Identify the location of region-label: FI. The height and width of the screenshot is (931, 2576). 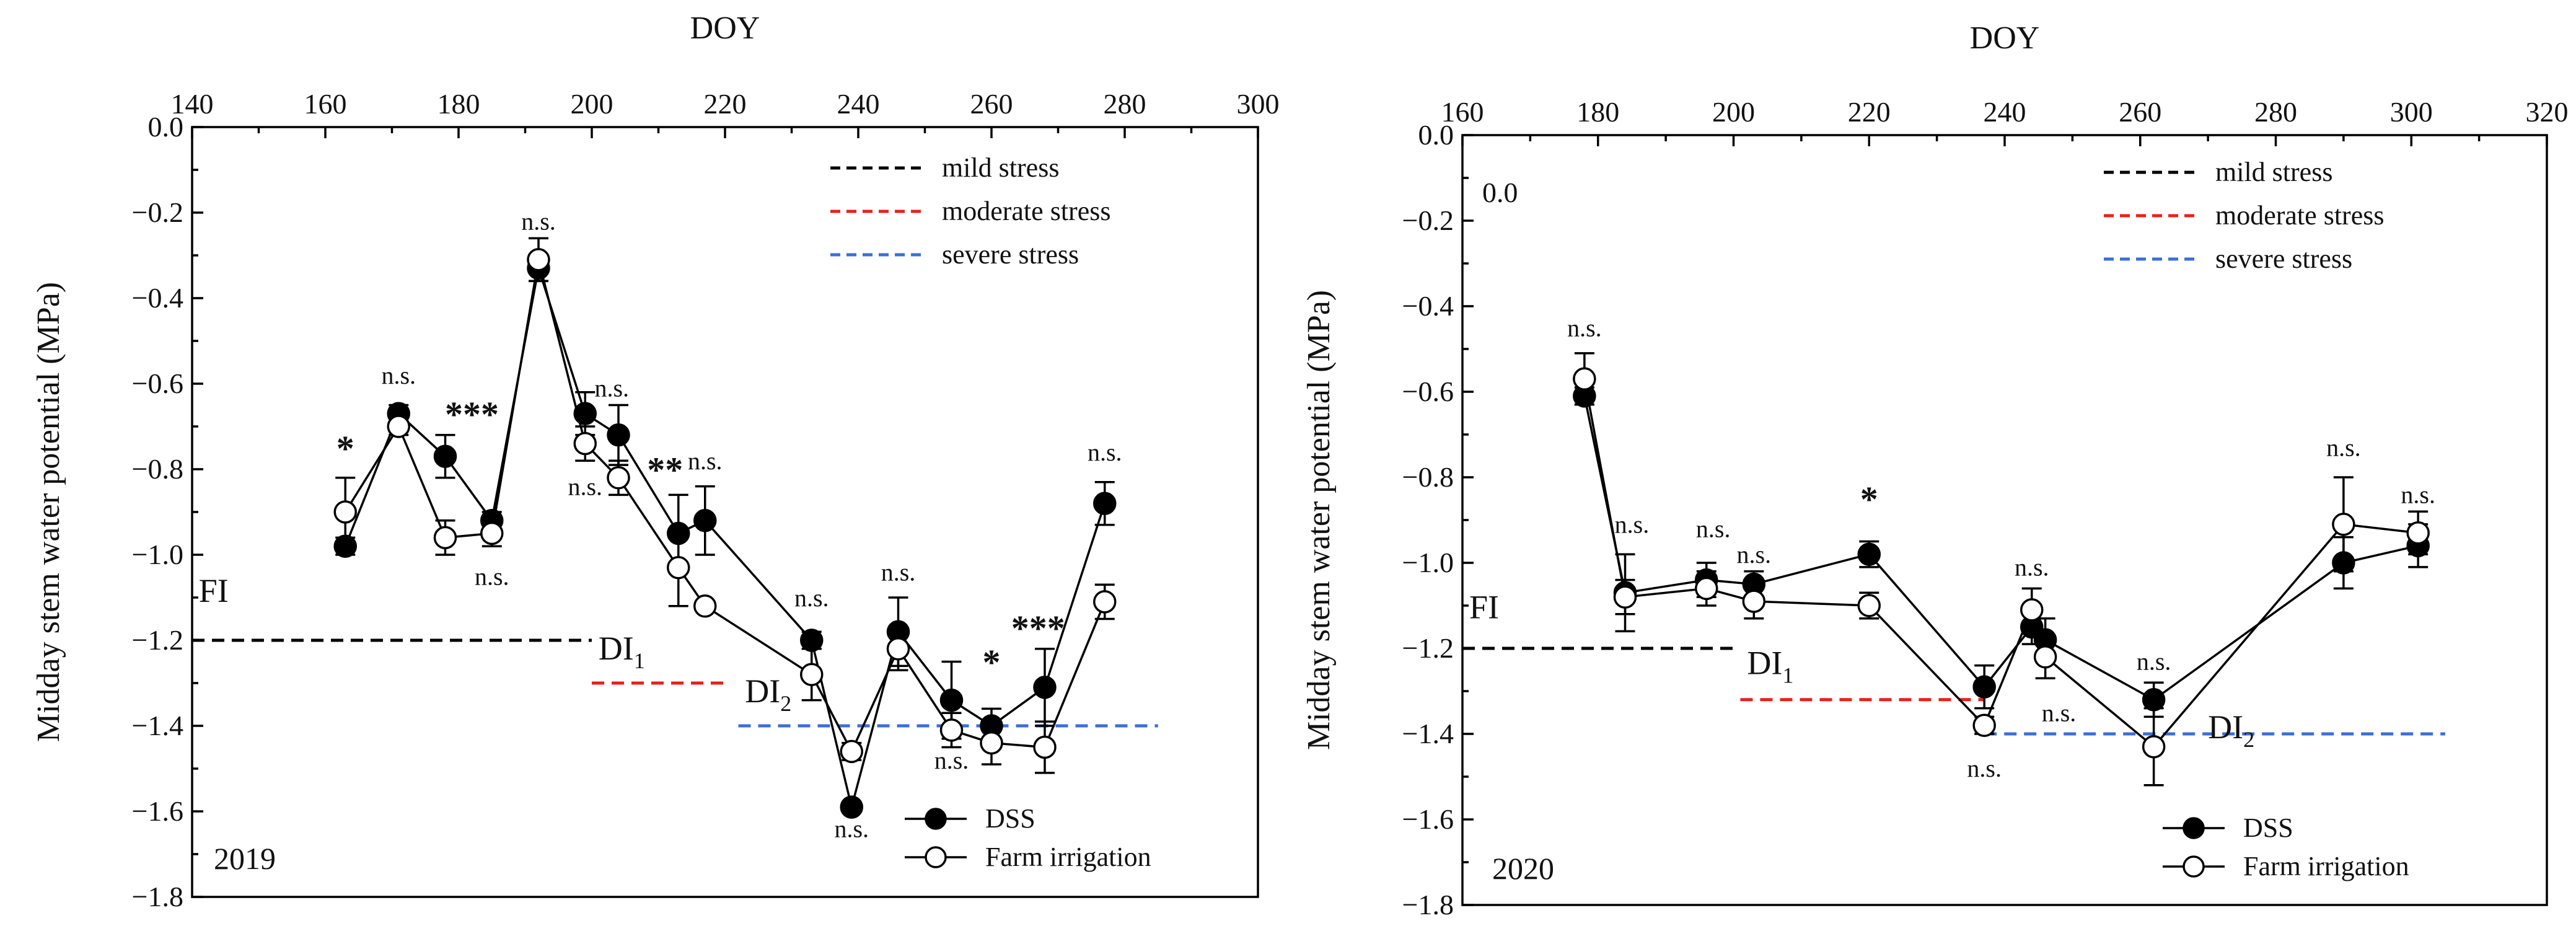
(1484, 607).